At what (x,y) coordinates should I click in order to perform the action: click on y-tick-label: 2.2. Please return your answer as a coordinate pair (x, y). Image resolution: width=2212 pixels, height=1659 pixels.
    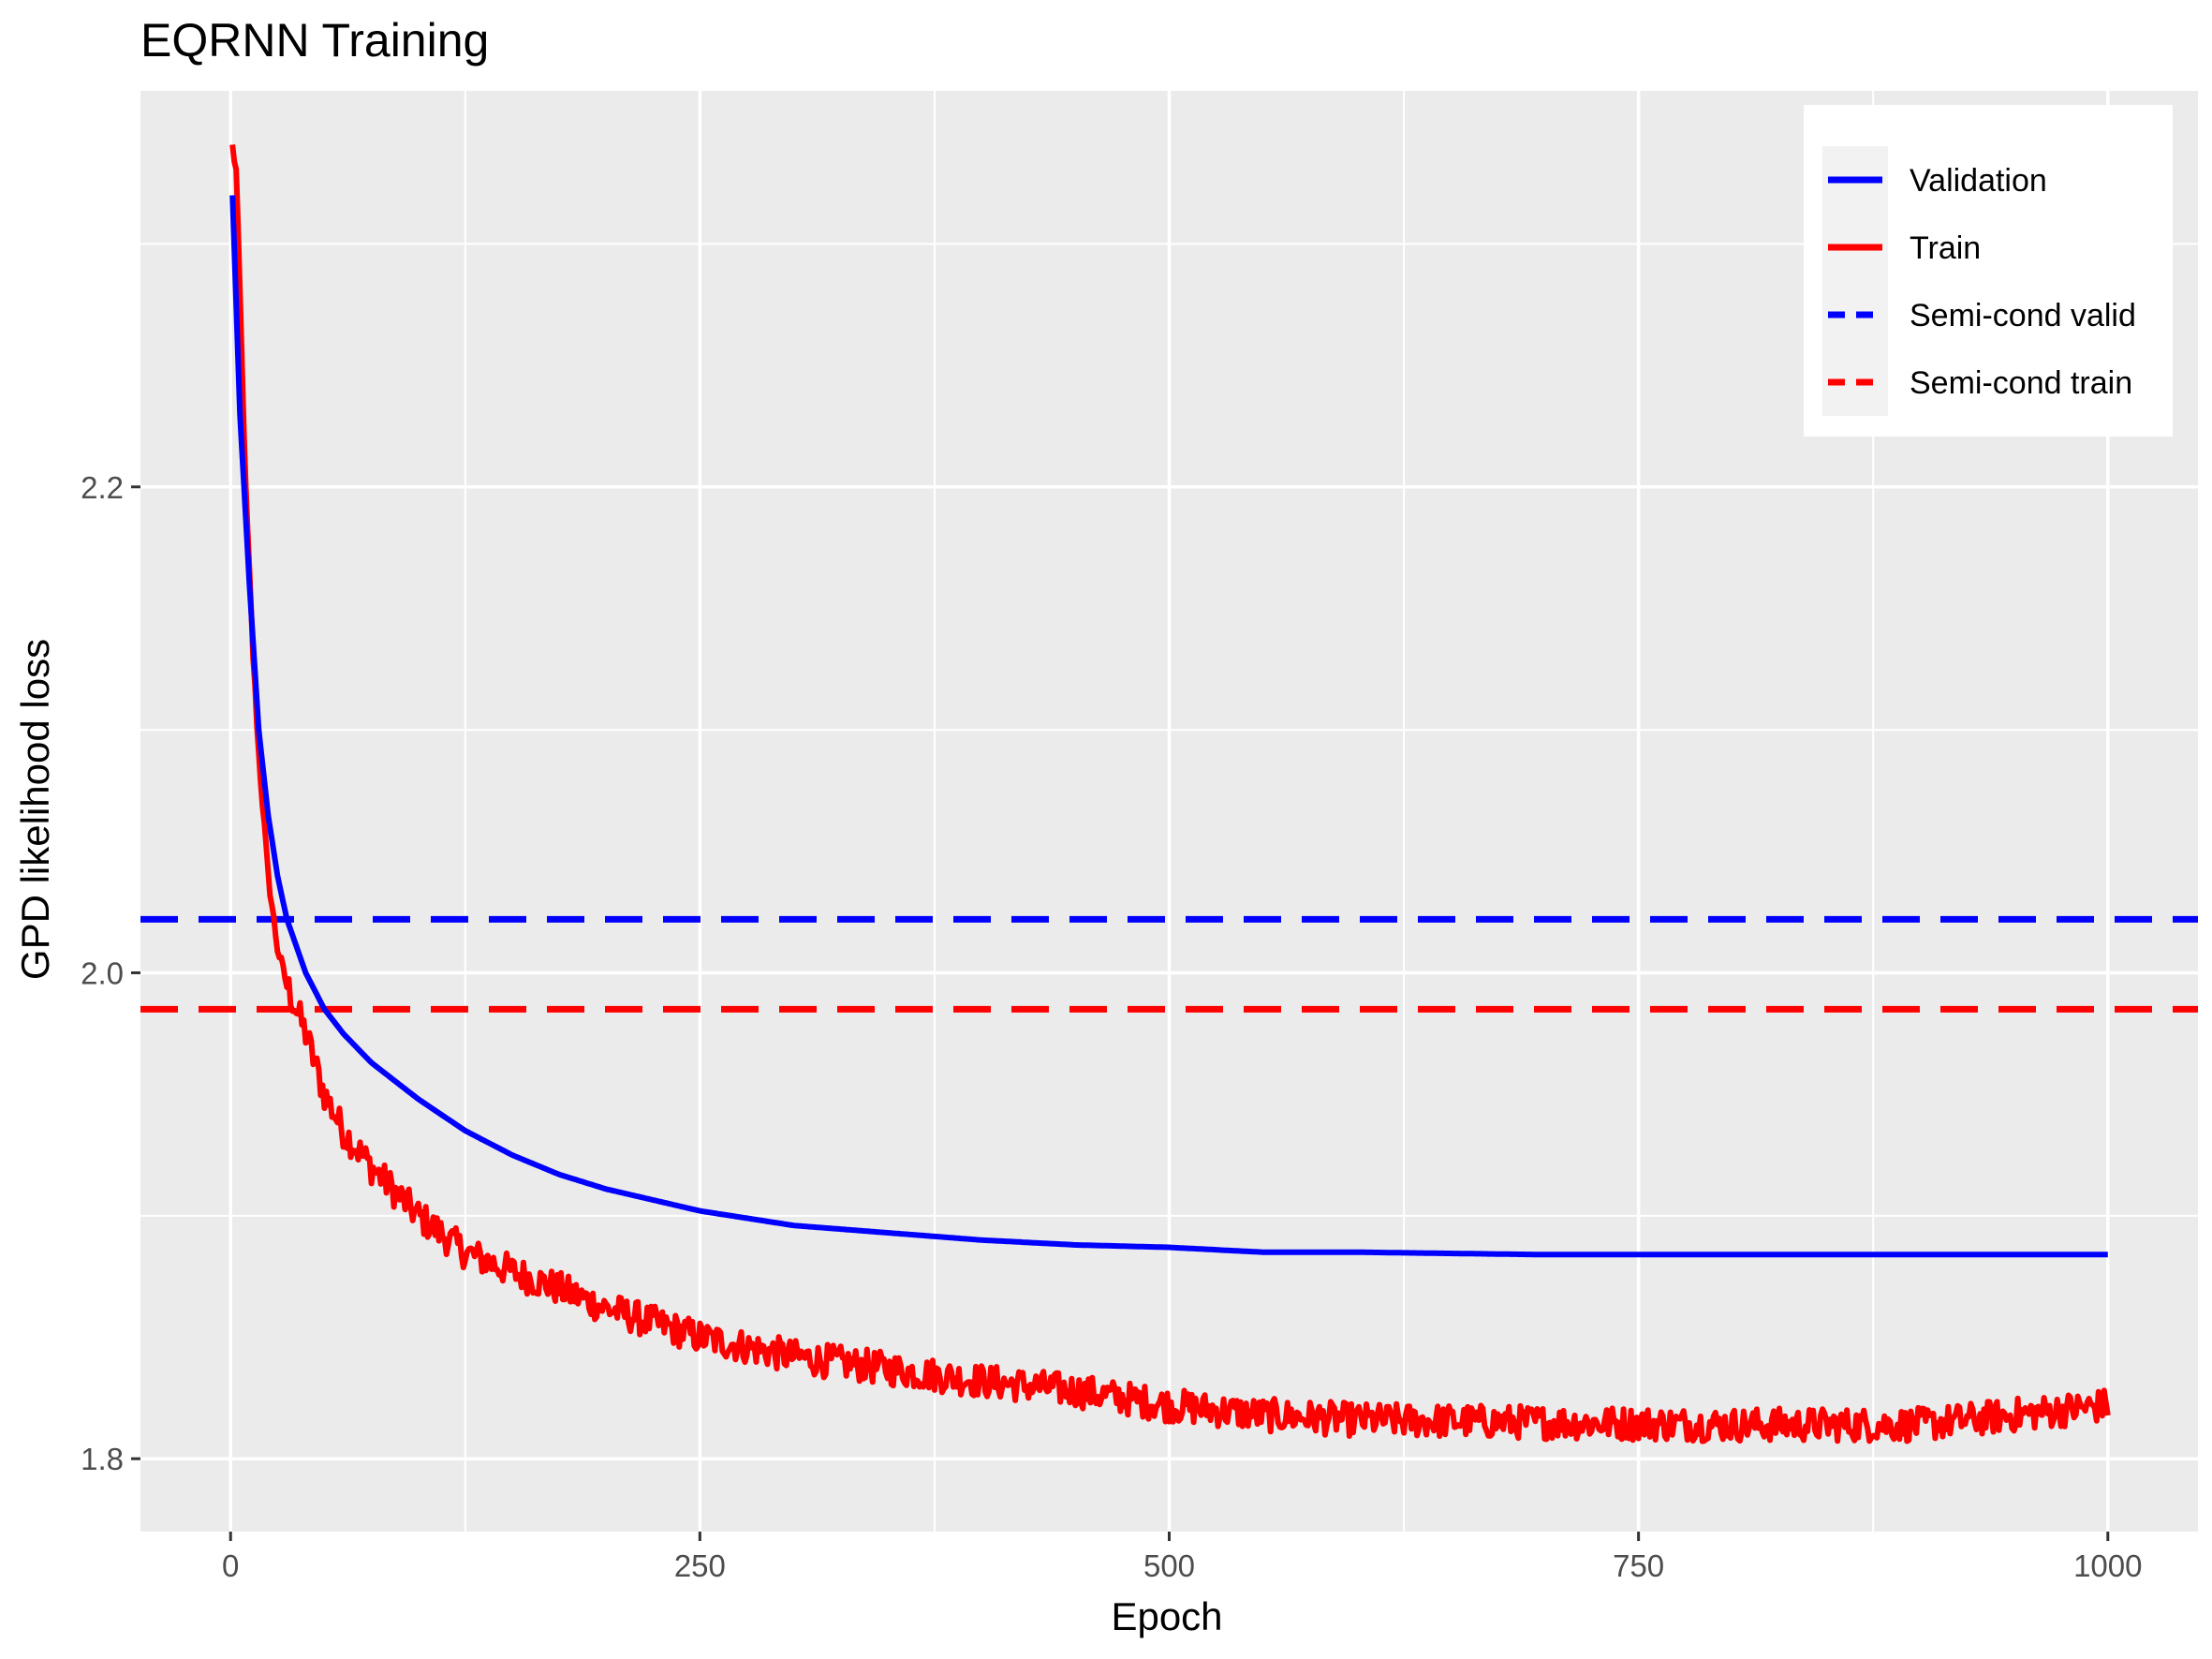
    Looking at the image, I should click on (102, 488).